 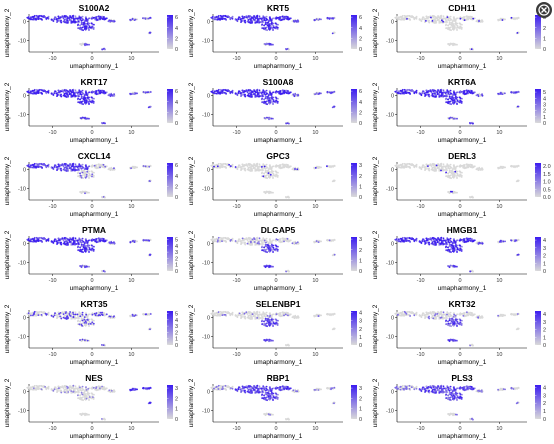 What do you see at coordinates (499, 207) in the screenshot?
I see `x-tick-label: 10` at bounding box center [499, 207].